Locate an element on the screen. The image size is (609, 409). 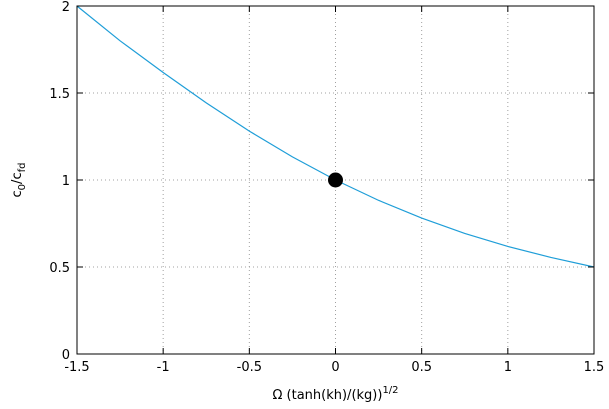
x-tick-label: -1.5 is located at coordinates (76, 367).